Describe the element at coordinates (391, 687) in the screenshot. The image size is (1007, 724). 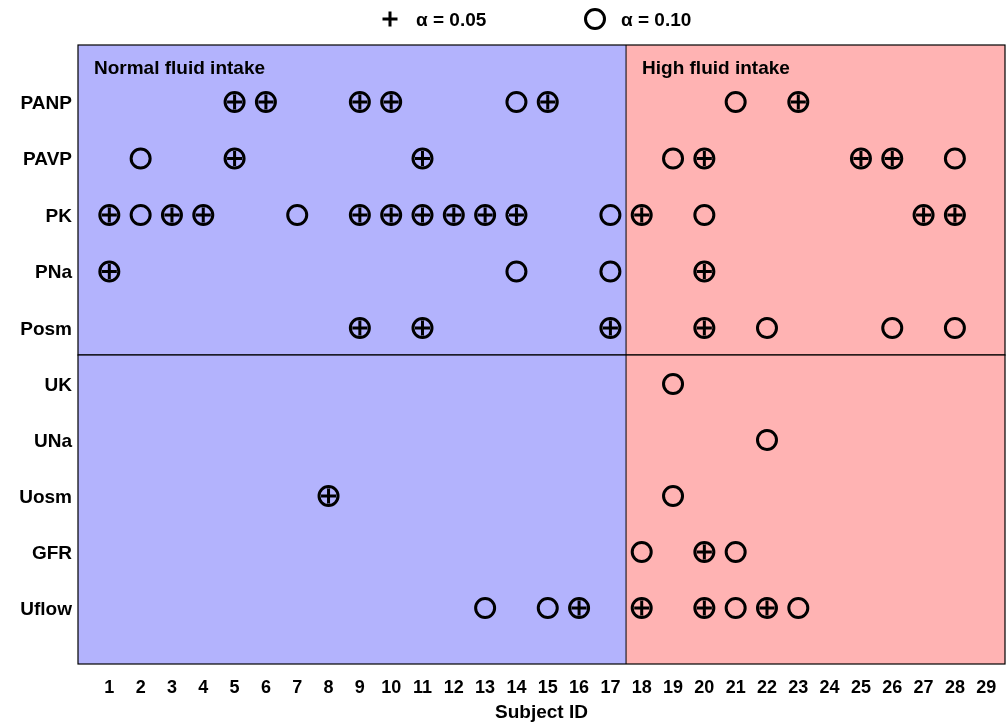
I see `x-tick-label: 10` at that location.